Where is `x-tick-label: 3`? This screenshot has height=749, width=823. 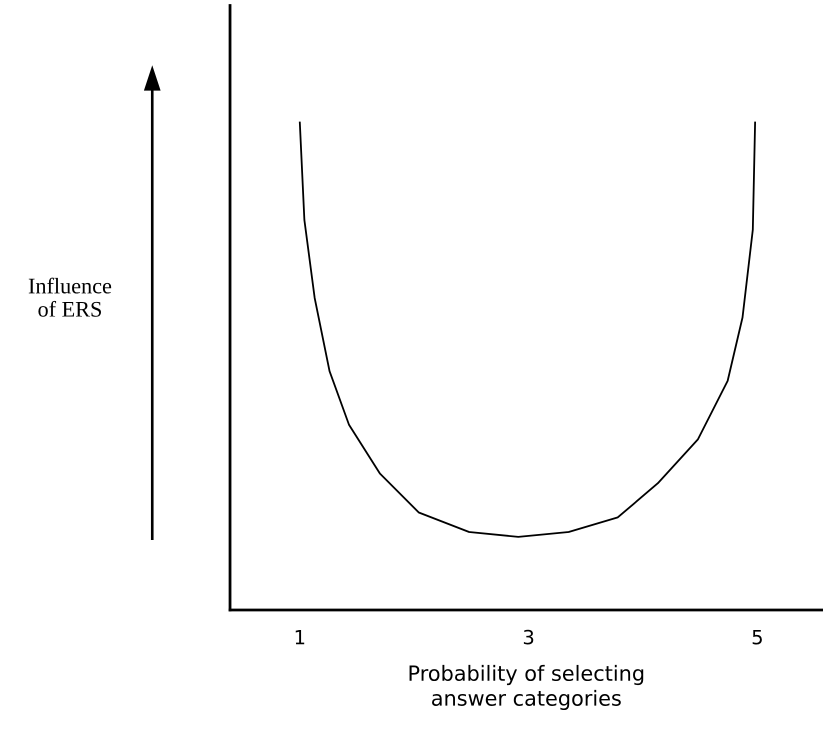
x-tick-label: 3 is located at coordinates (529, 637).